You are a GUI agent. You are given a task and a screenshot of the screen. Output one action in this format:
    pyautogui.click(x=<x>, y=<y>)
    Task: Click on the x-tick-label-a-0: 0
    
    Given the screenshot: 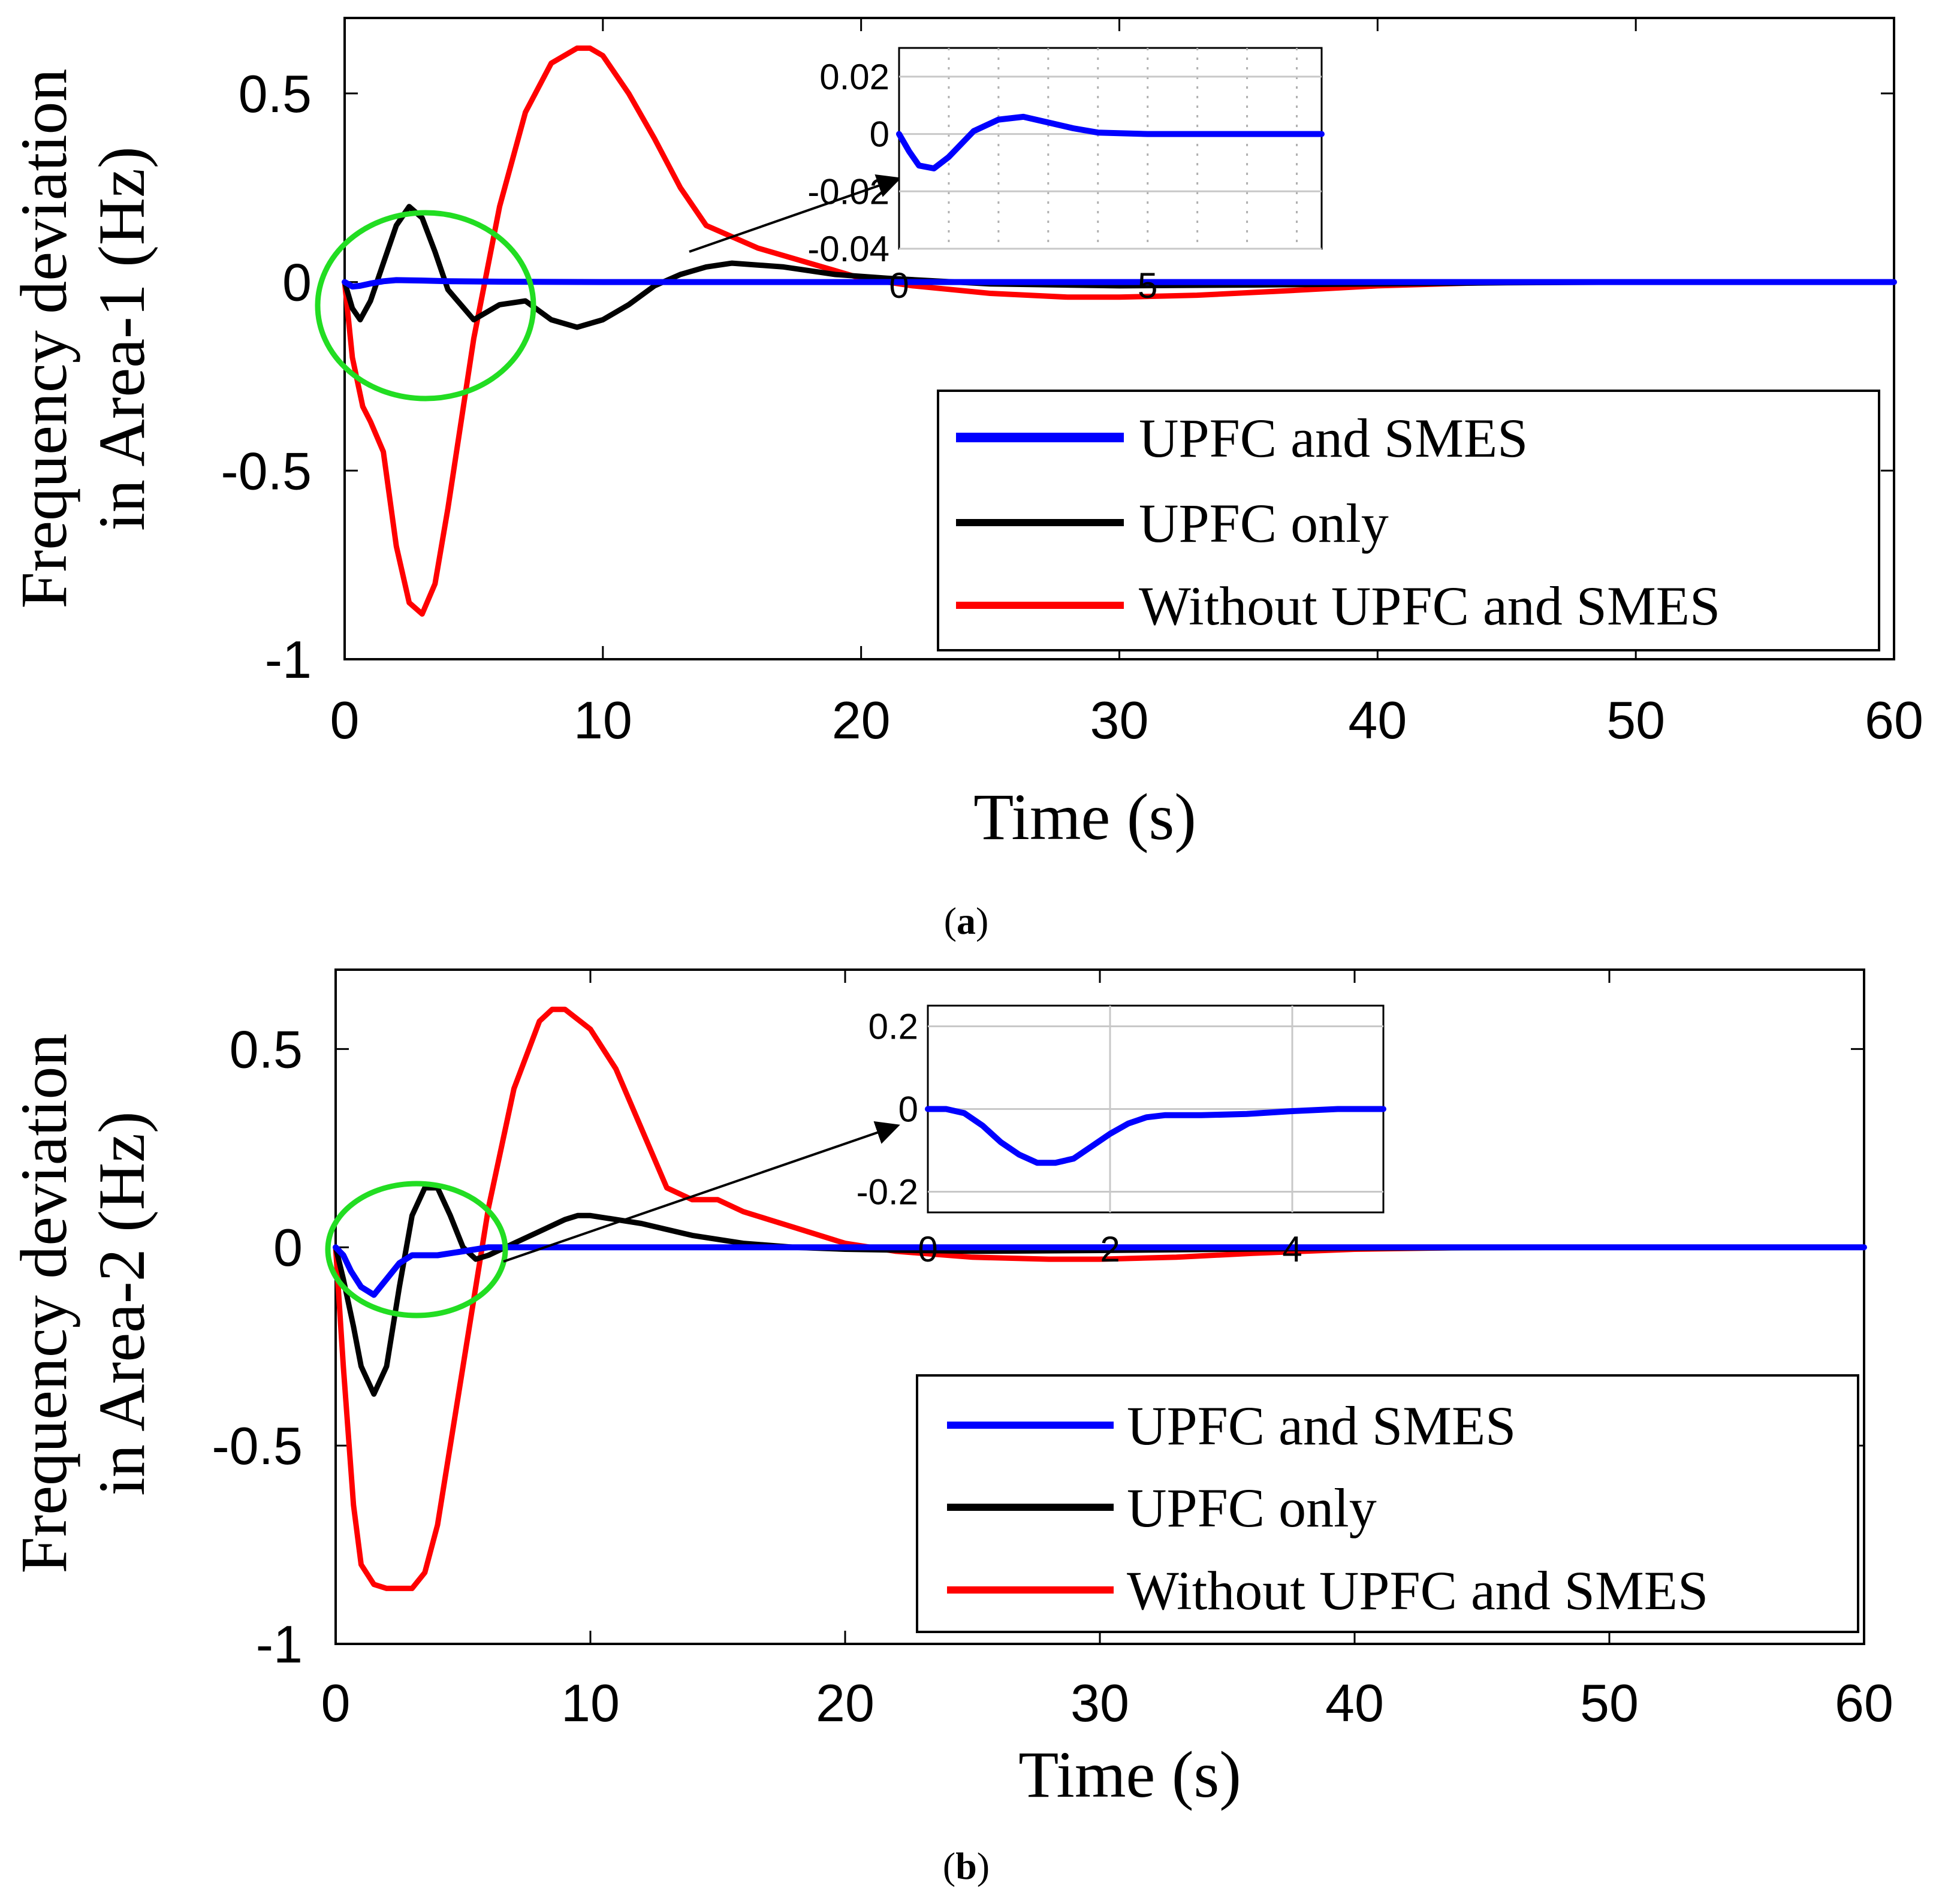 What is the action you would take?
    pyautogui.click(x=345, y=720)
    